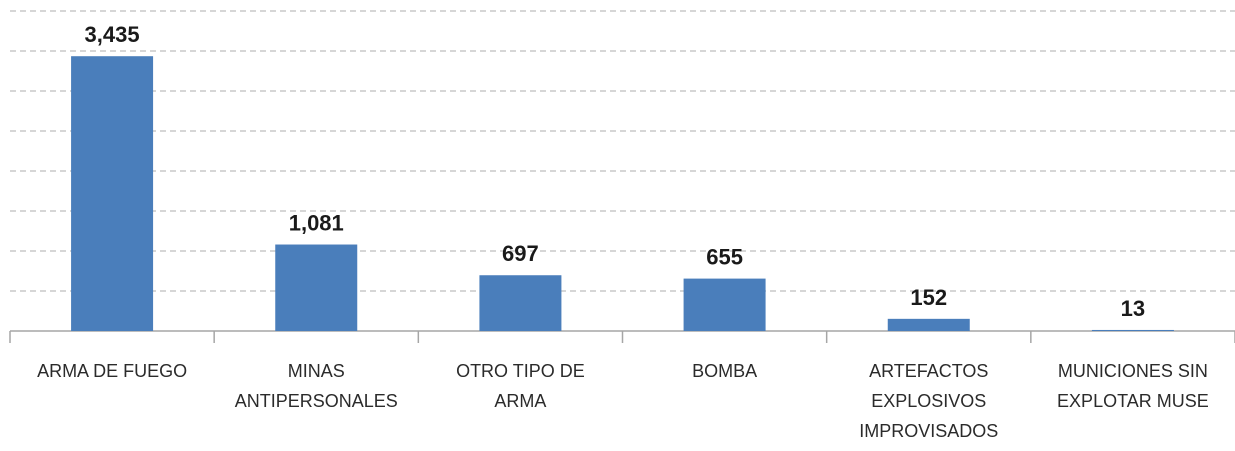 Image resolution: width=1235 pixels, height=451 pixels. What do you see at coordinates (520, 253) in the screenshot?
I see `data-label: 697` at bounding box center [520, 253].